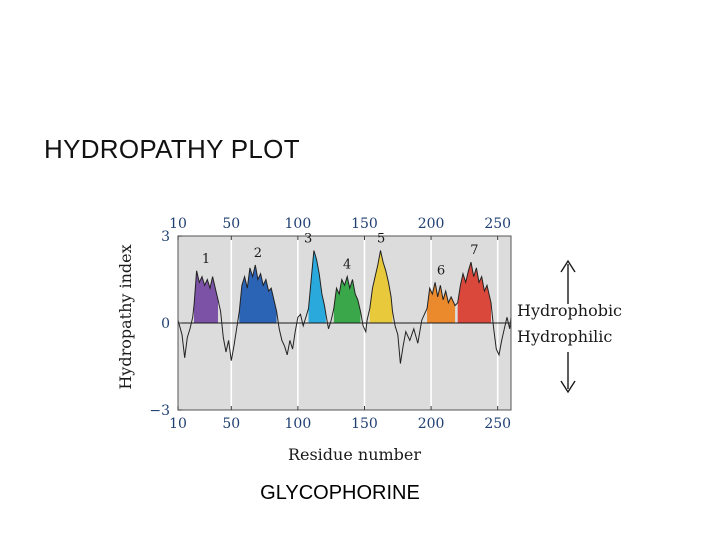 Image resolution: width=720 pixels, height=540 pixels. What do you see at coordinates (125, 316) in the screenshot?
I see `y-axis-label: Hydropathy index` at bounding box center [125, 316].